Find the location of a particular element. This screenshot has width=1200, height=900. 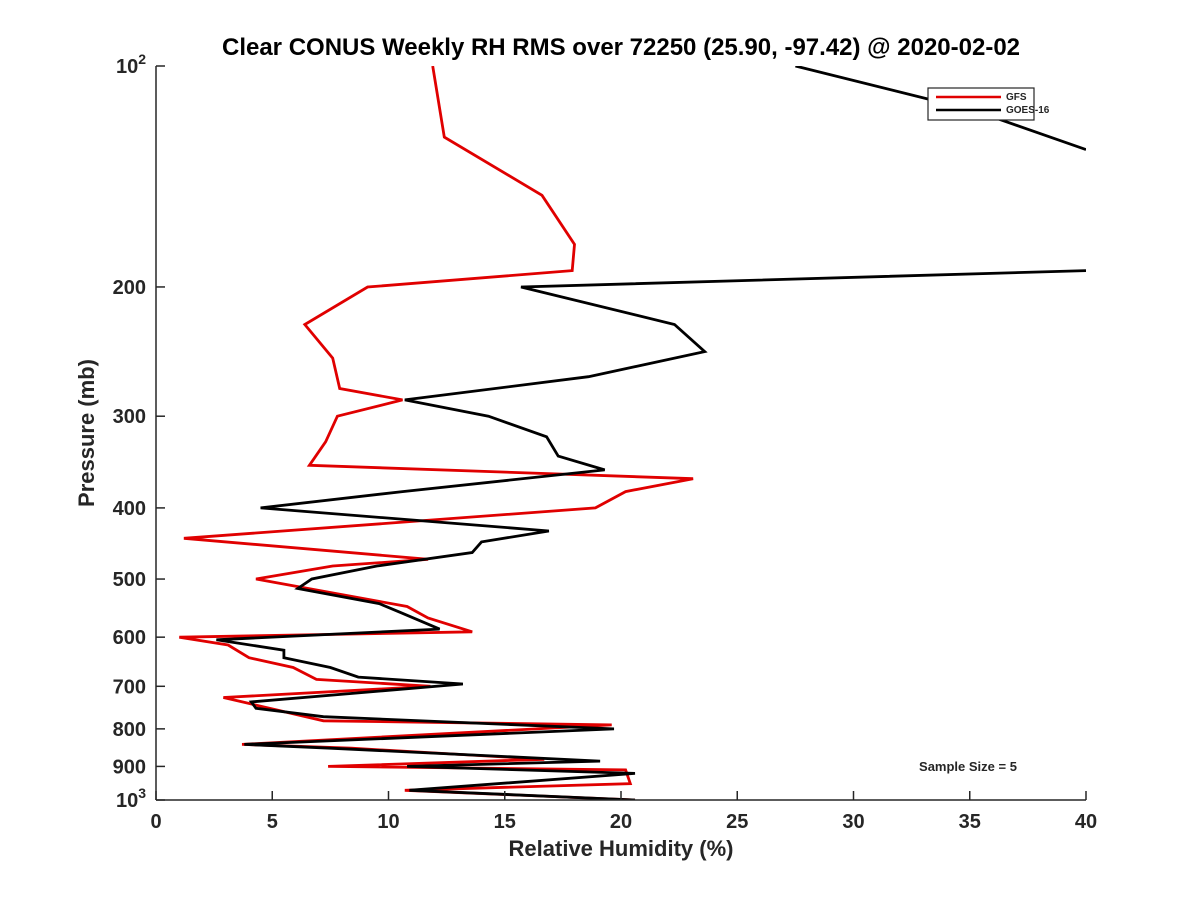

y-axis-ticks: 10² 200 300 400 500 600 700 800 900 10³ is located at coordinates (139, 431).